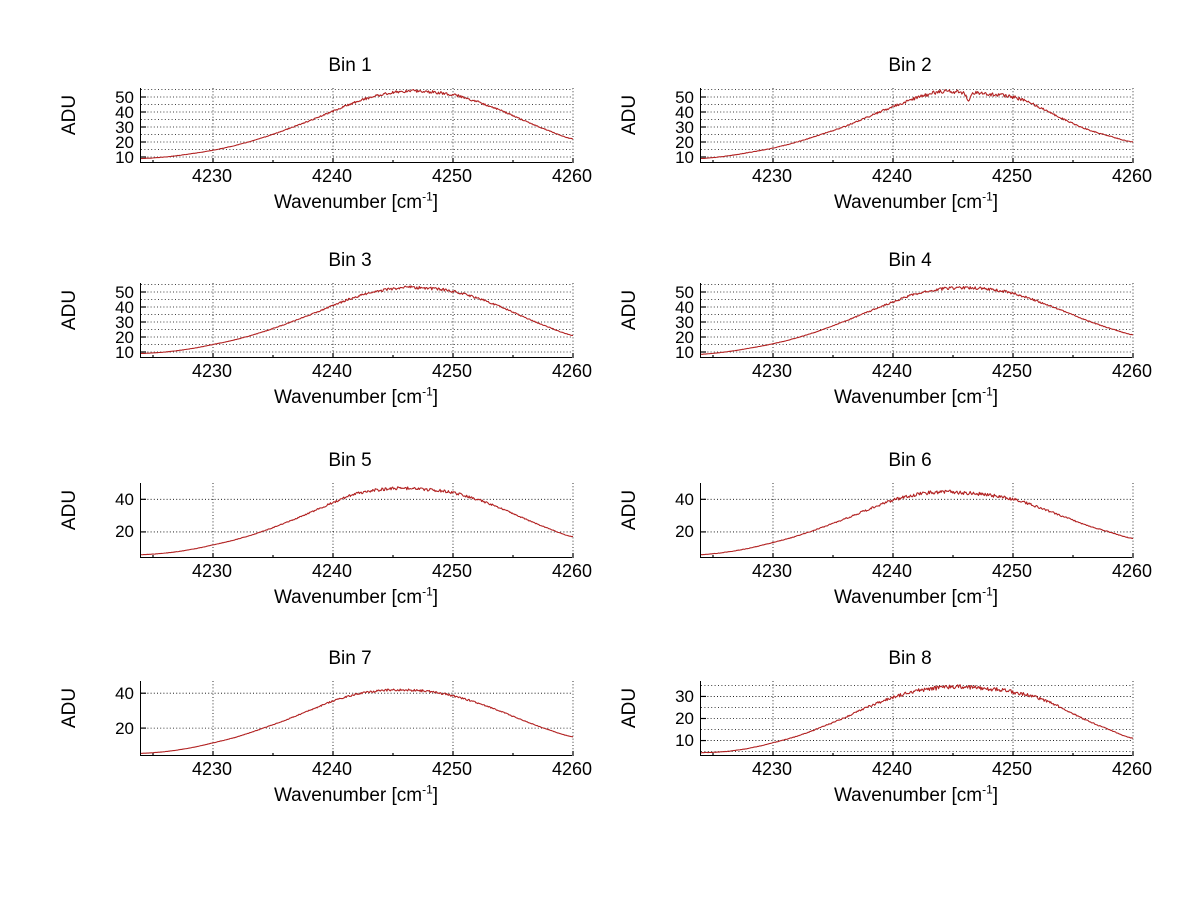  What do you see at coordinates (366, 768) in the screenshot?
I see `x-tick-labels-7: 4230 4240 4250 4260` at bounding box center [366, 768].